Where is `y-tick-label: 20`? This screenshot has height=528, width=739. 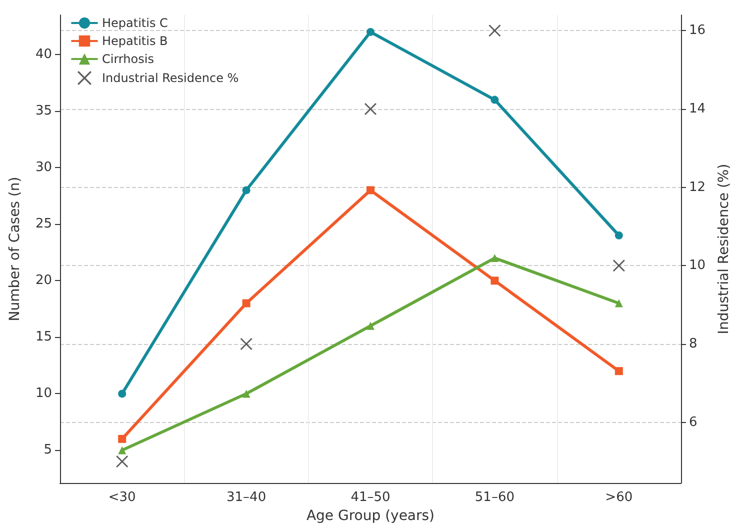 y-tick-label: 20 is located at coordinates (43, 280).